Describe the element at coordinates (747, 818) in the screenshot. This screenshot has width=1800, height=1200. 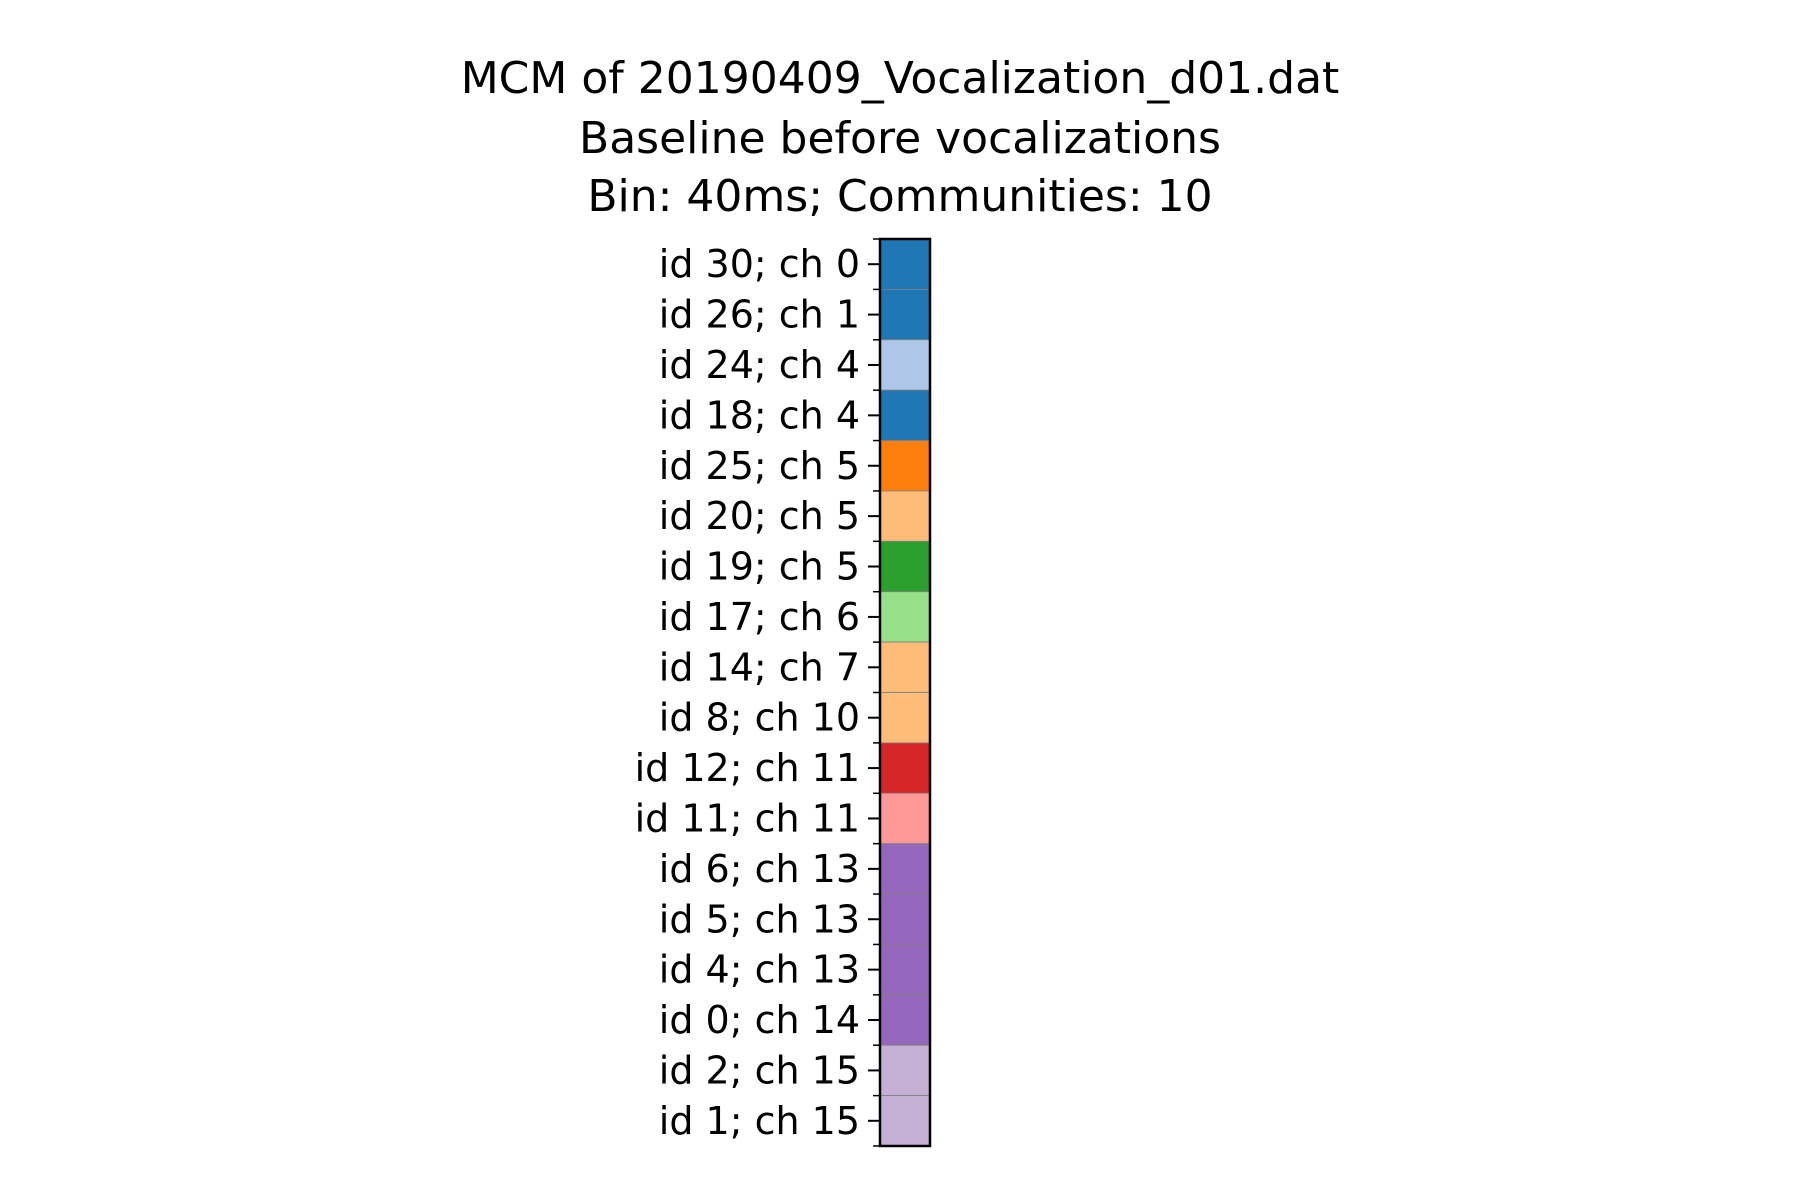
I see `row-label-11: id 11; ch 11` at that location.